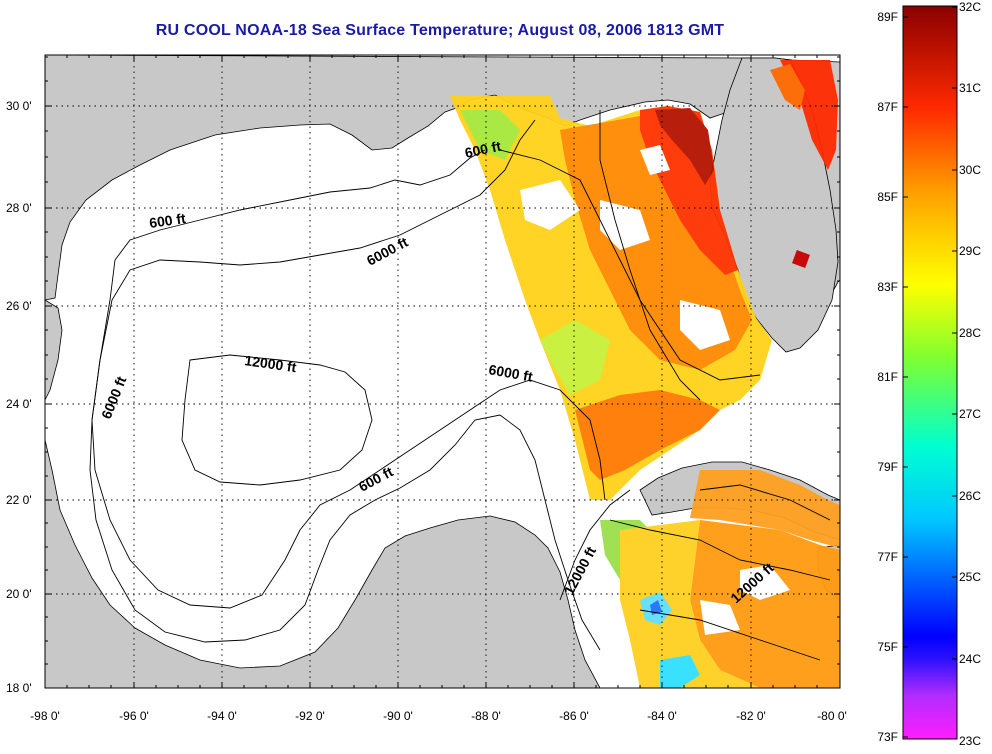 This screenshot has height=754, width=992. What do you see at coordinates (887, 557) in the screenshot?
I see `colorbar-f-label: 77F` at bounding box center [887, 557].